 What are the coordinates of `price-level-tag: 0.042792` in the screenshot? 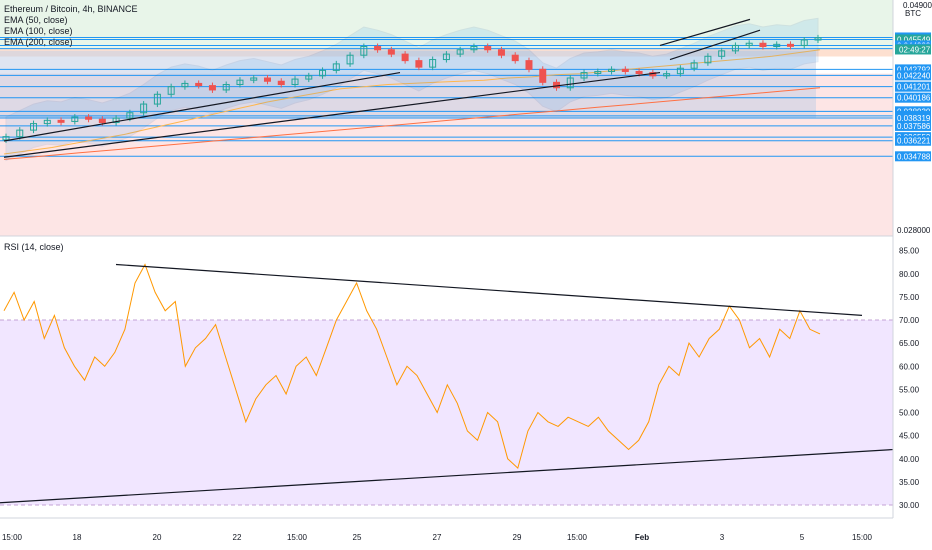 It's located at (913, 69).